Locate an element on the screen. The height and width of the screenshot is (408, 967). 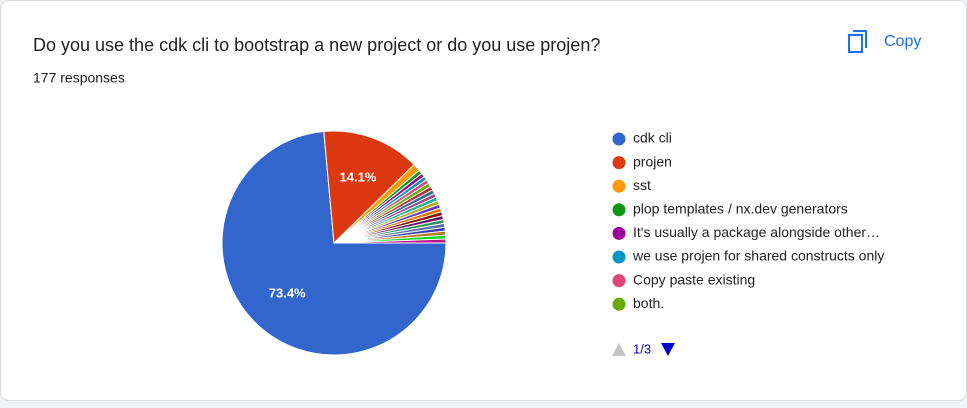
legend-label: both. is located at coordinates (648, 303).